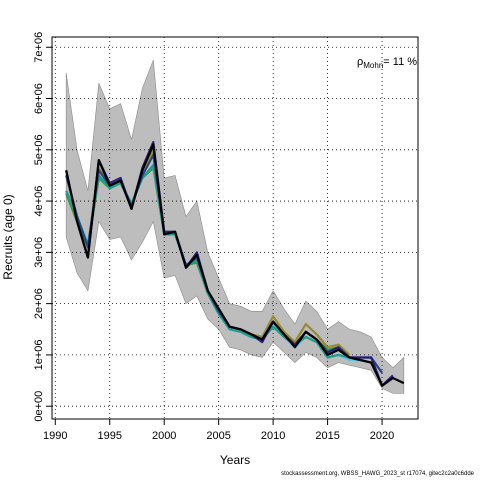 Image resolution: width=480 pixels, height=480 pixels. Describe the element at coordinates (8, 236) in the screenshot. I see `y-axis-title: Recruits (age 0)` at that location.